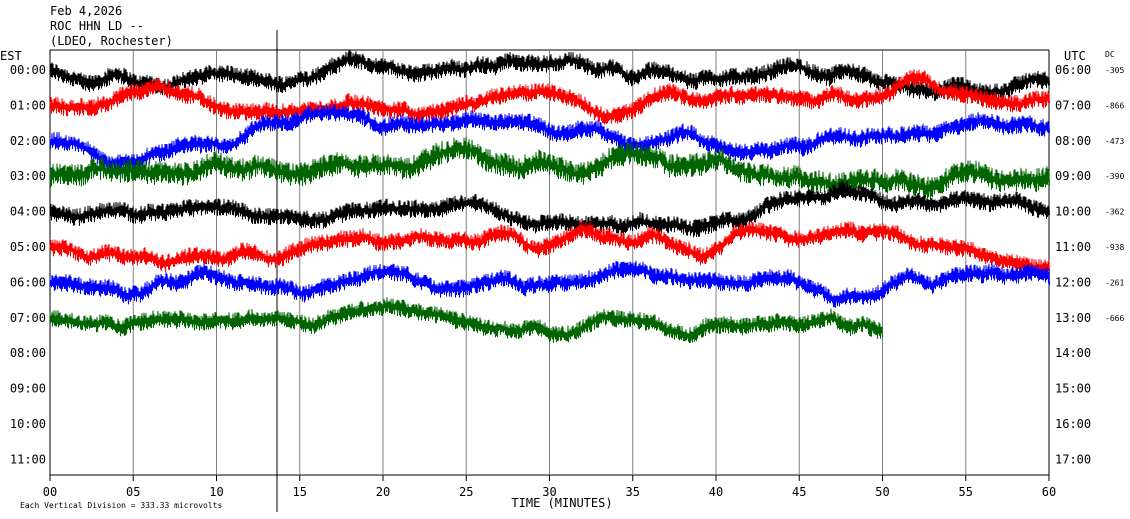 Image resolution: width=1130 pixels, height=519 pixels. Describe the element at coordinates (633, 492) in the screenshot. I see `x-tick-label: 35` at that location.